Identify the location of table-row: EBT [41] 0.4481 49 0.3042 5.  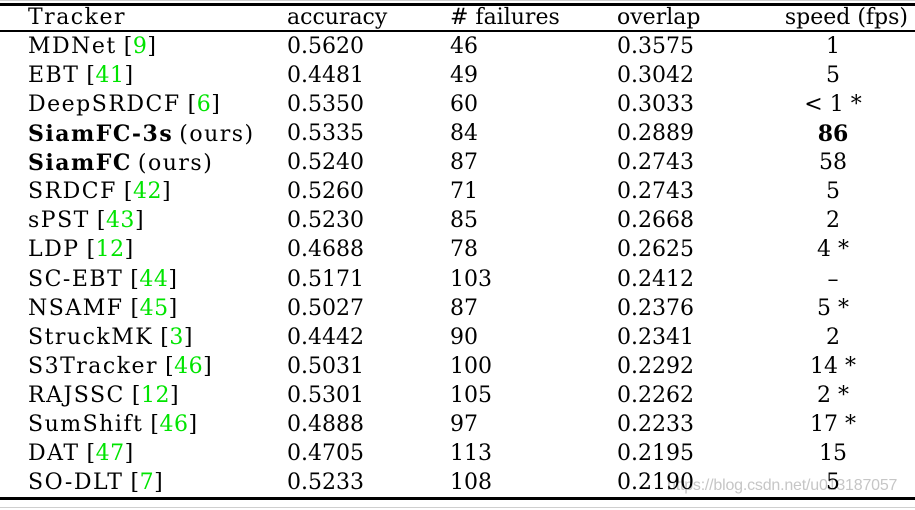
(457, 75).